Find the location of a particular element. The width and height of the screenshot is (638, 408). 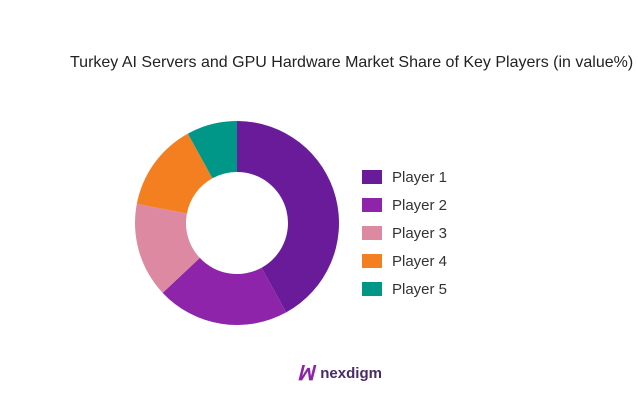

logo-icon: ꟽ is located at coordinates (306, 374).